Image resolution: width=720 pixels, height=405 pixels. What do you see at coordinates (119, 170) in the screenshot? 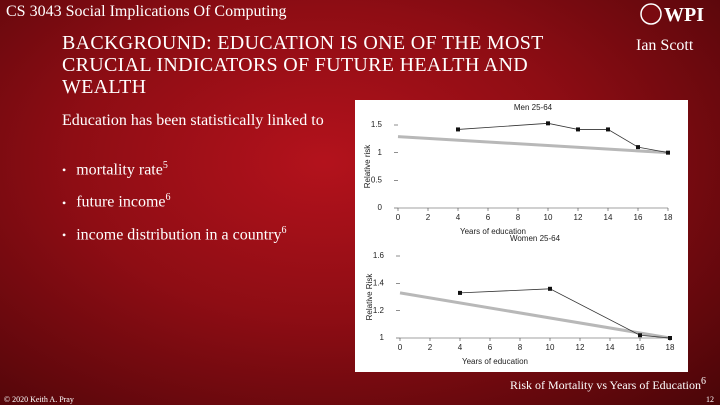
I see `bullet-text: mortality rate` at bounding box center [119, 170].